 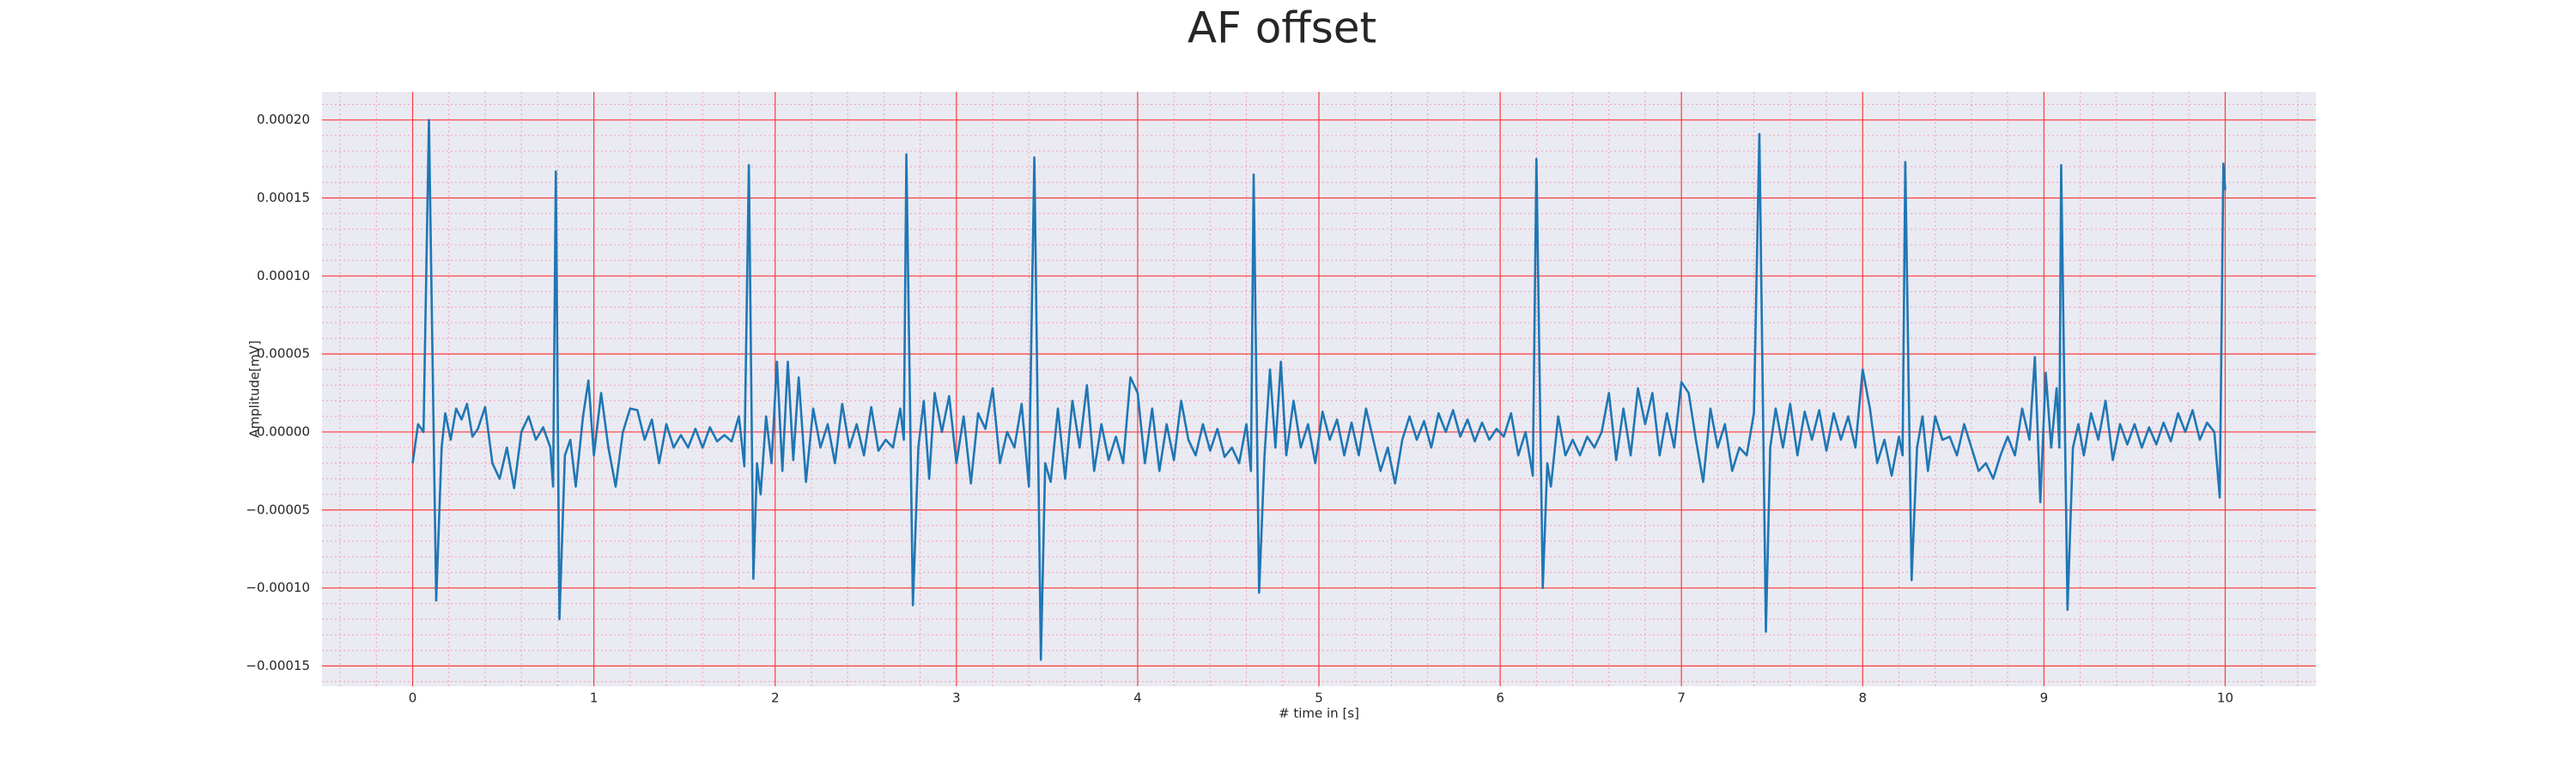 What do you see at coordinates (283, 275) in the screenshot?
I see `y-tick-label: 0.00010` at bounding box center [283, 275].